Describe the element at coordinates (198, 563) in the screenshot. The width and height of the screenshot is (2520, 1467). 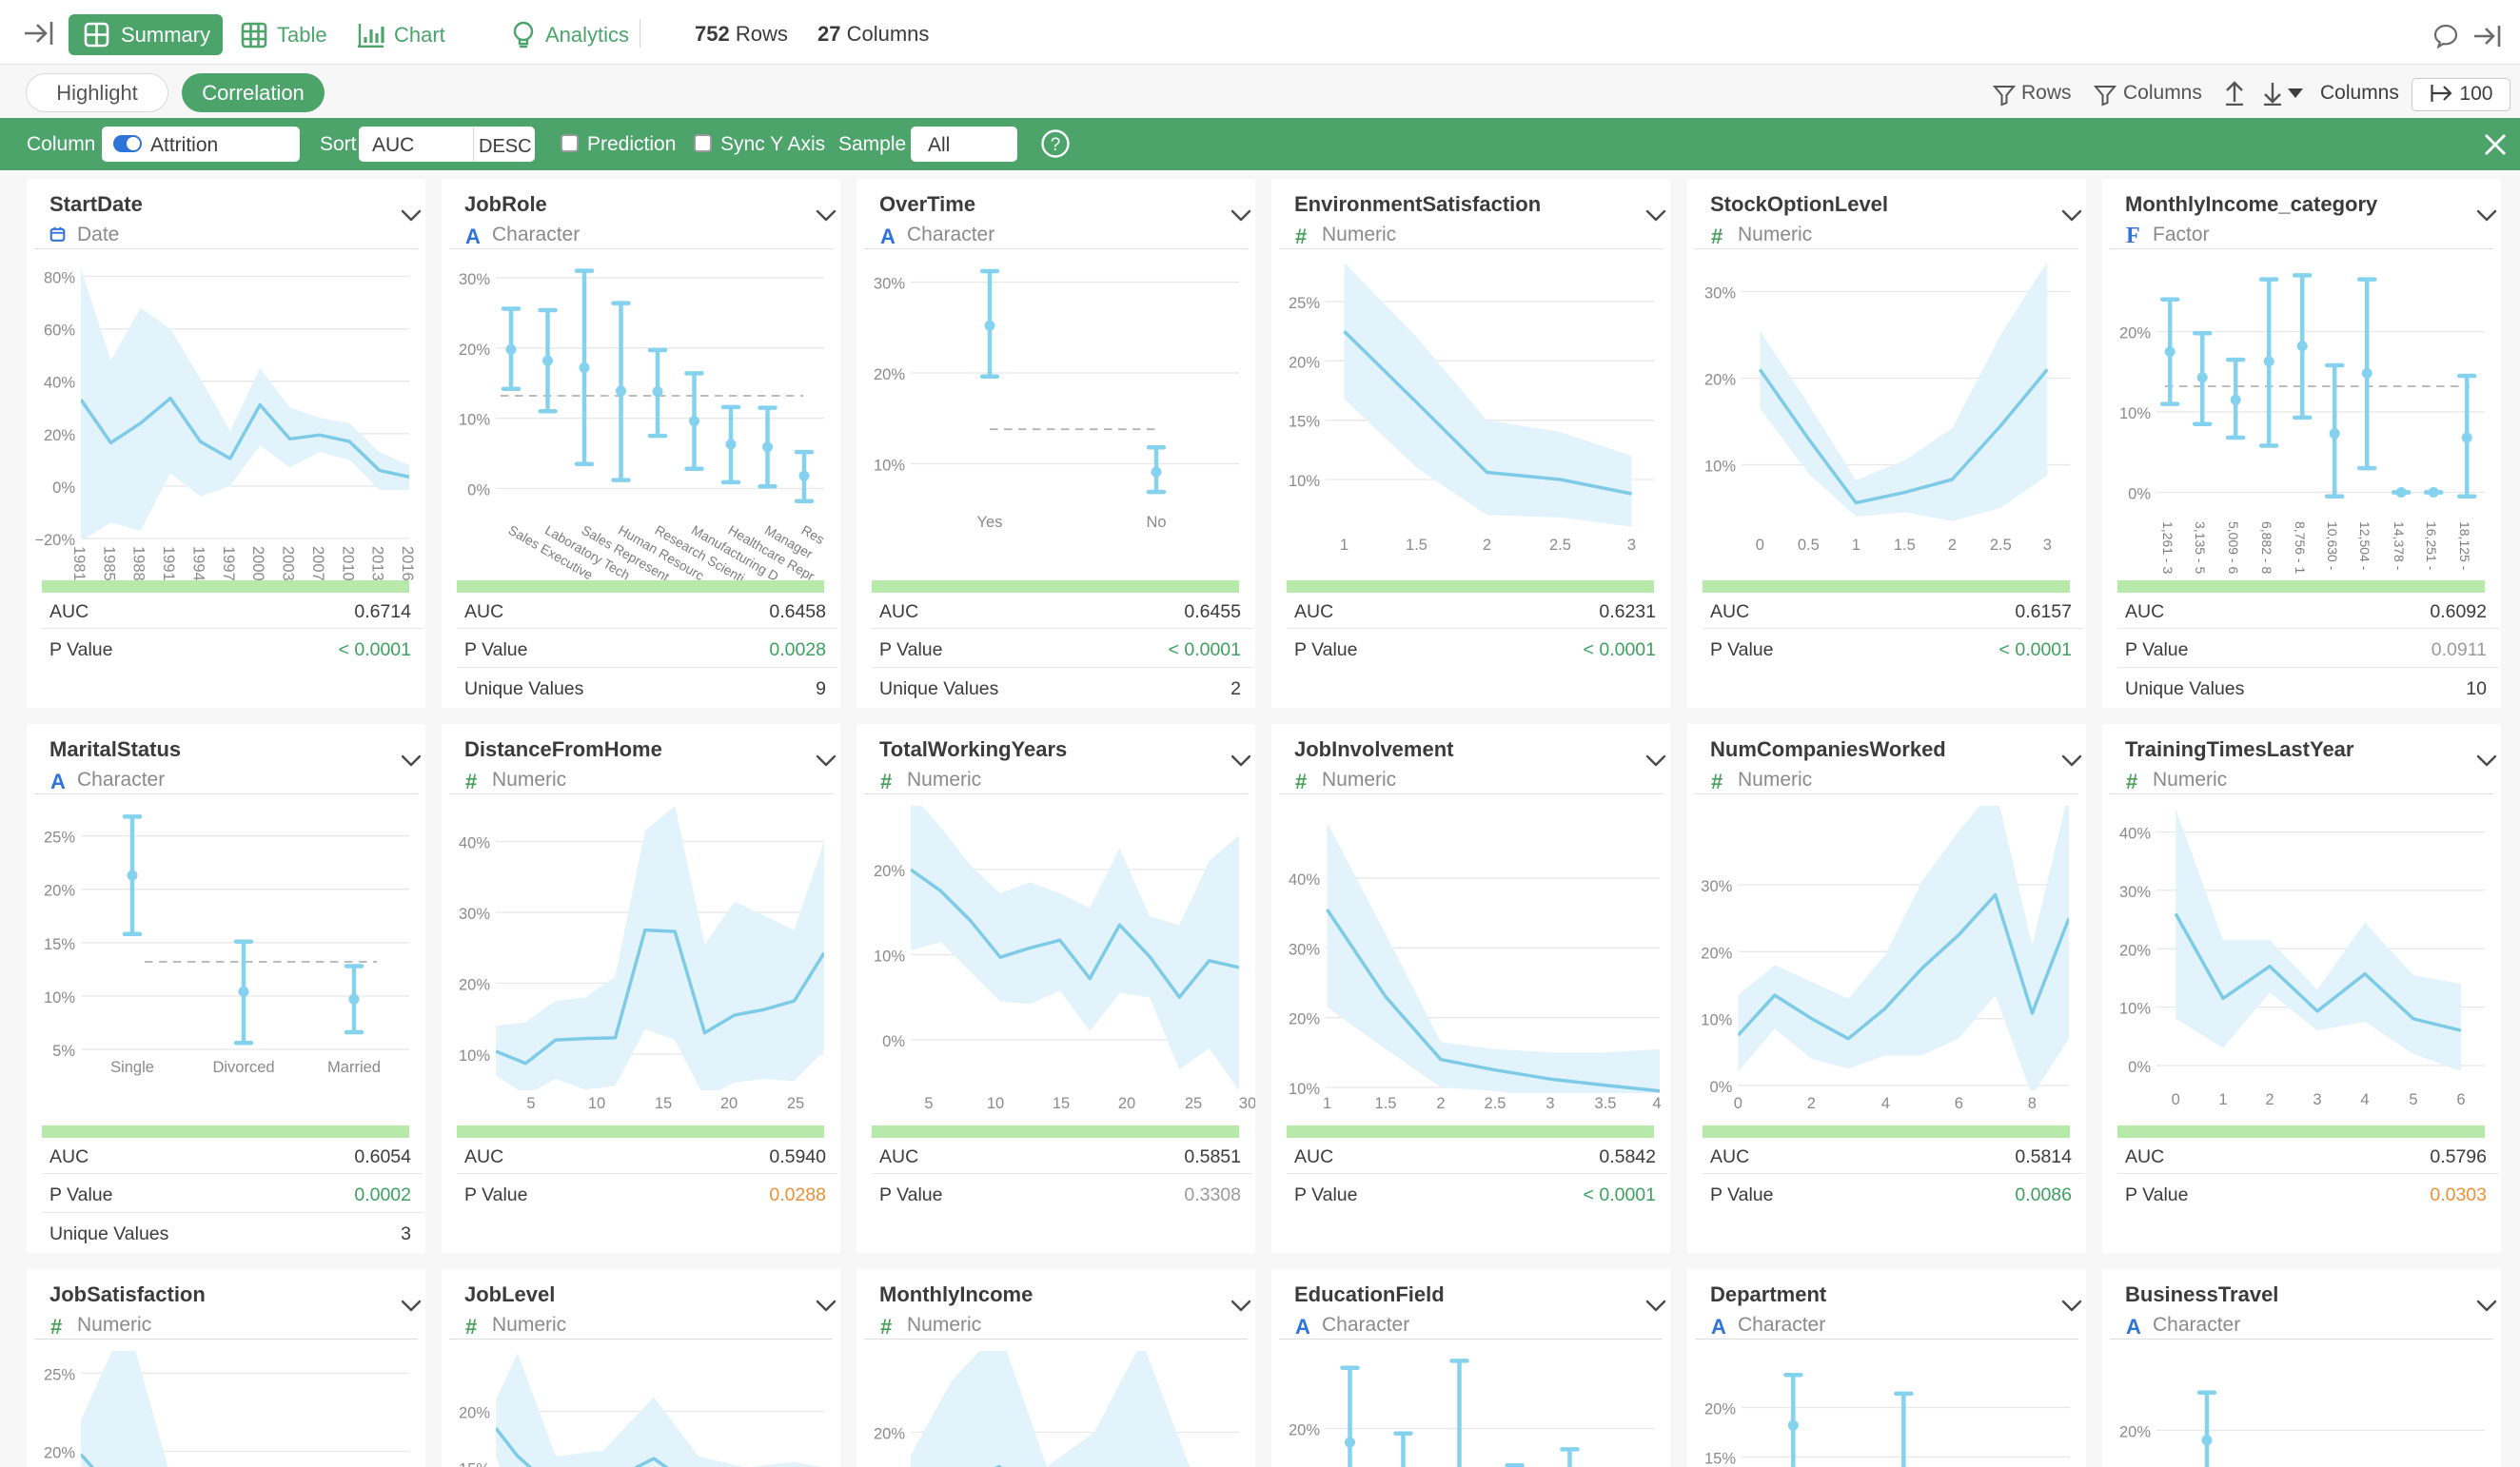
I see `svg-text: 1994` at that location.